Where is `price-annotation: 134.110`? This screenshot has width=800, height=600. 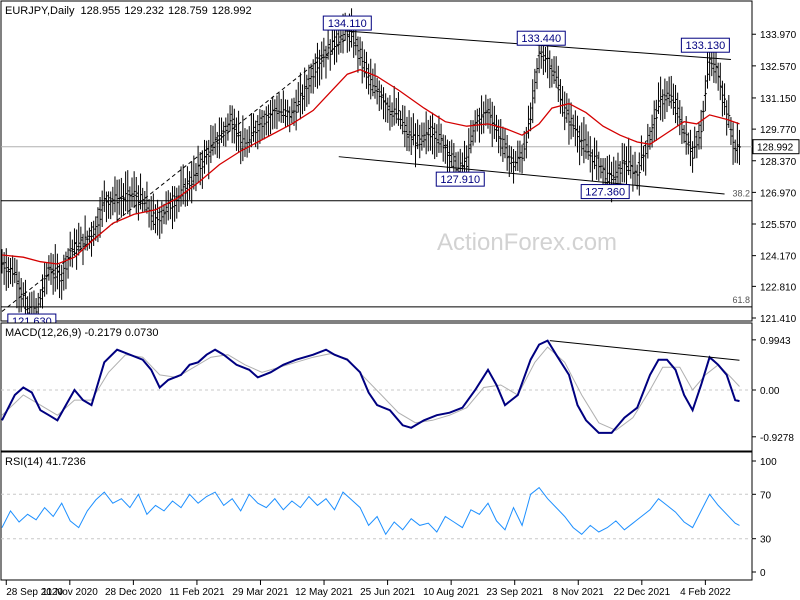
price-annotation: 134.110 is located at coordinates (347, 23).